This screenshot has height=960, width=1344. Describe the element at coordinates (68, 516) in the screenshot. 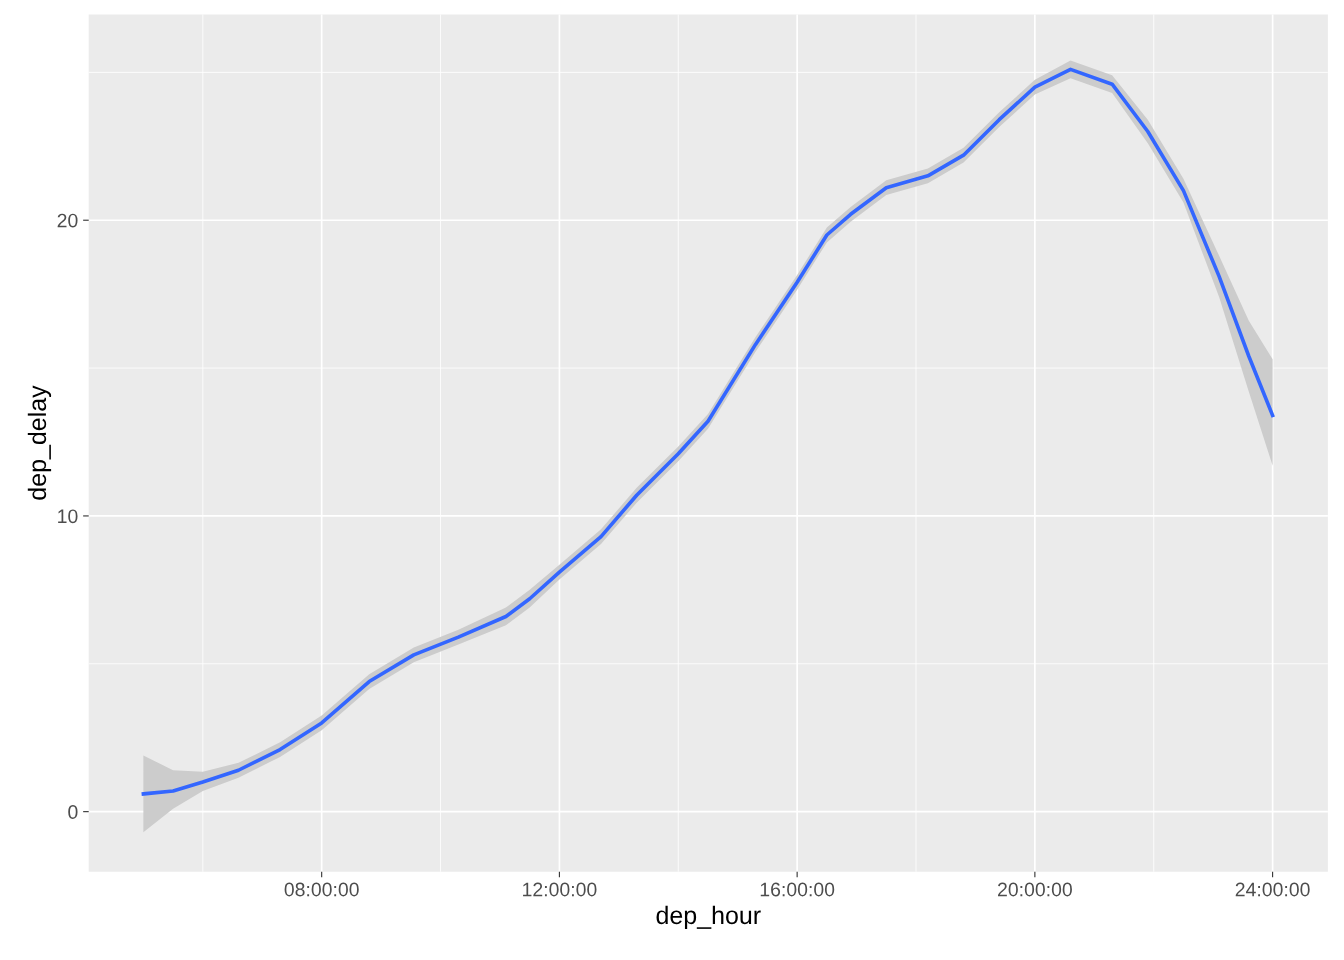

I see `y-tick-label: 10` at that location.